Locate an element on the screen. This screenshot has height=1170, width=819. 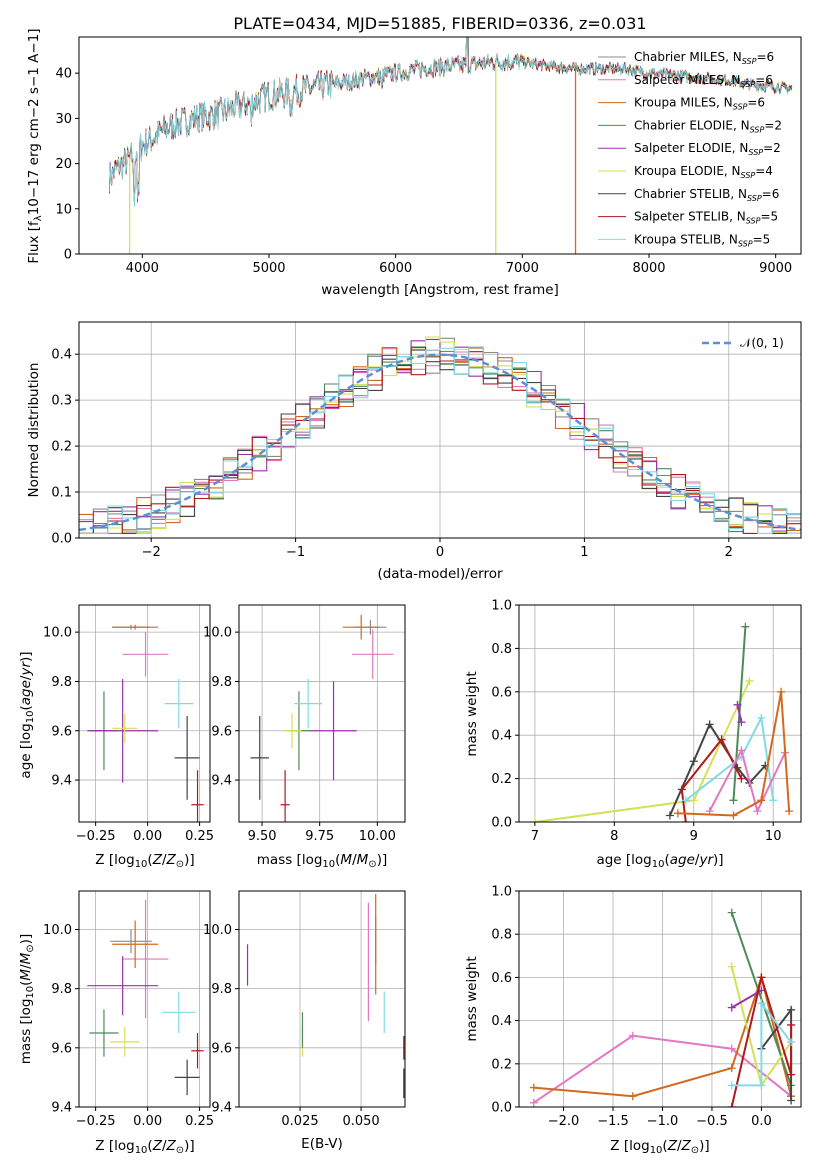
y-tick-label: 10 is located at coordinates (63, 209).